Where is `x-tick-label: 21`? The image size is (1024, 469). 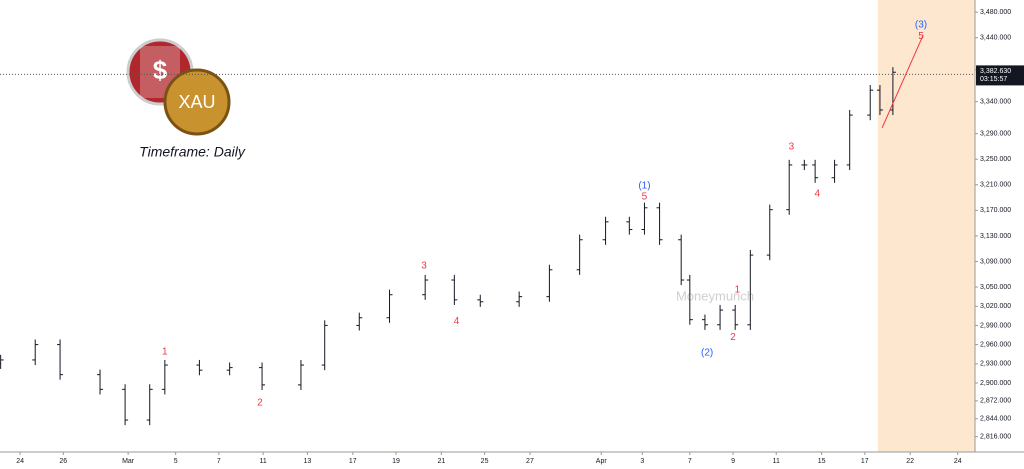 x-tick-label: 21 is located at coordinates (441, 461).